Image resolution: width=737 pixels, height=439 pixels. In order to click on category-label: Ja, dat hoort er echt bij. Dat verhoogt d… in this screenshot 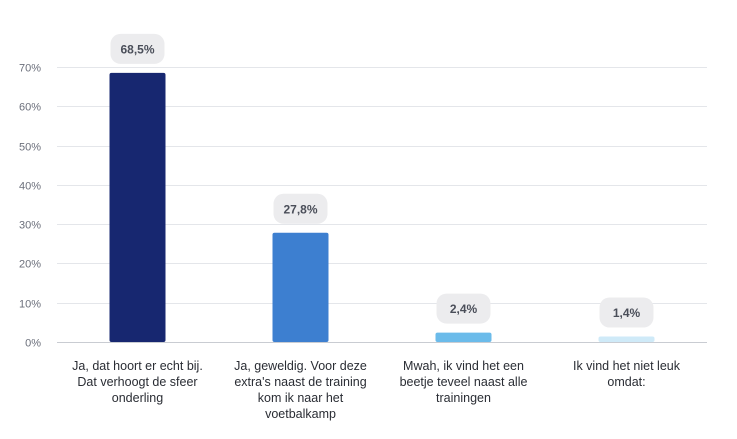, I will do `click(137, 382)`.